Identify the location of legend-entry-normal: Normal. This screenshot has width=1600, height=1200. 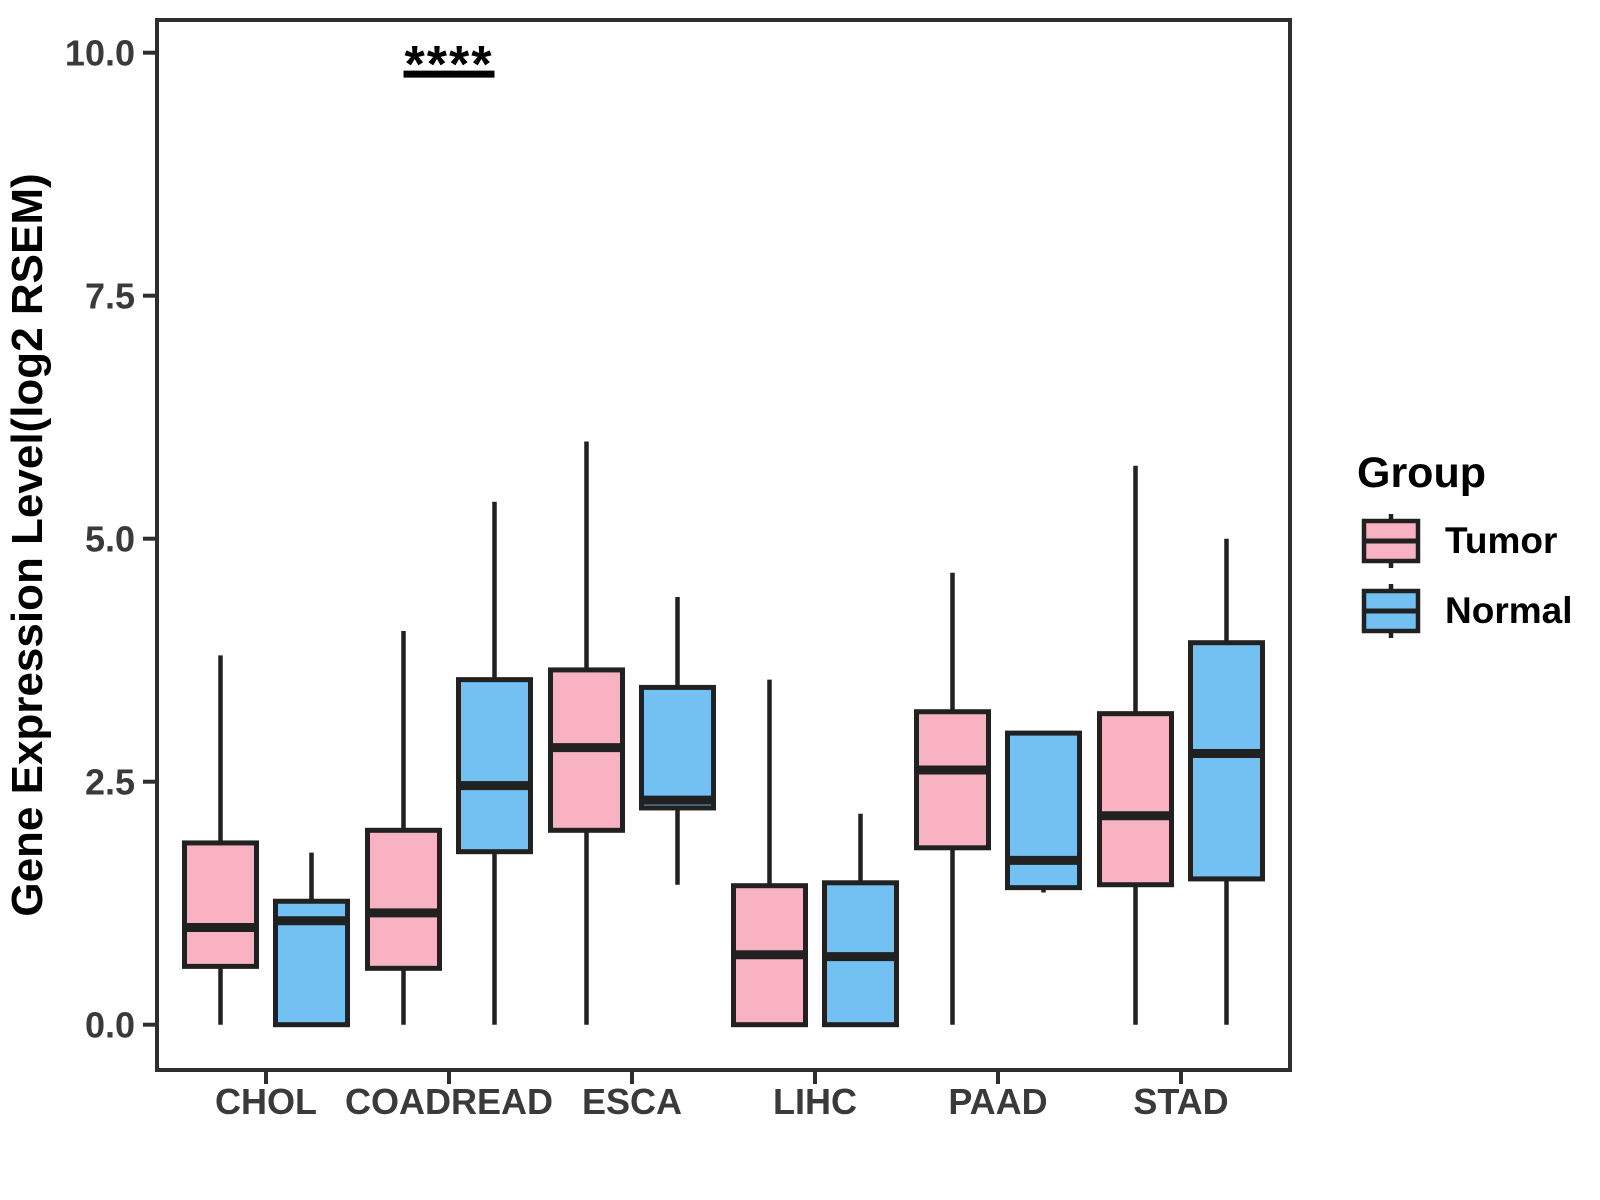
(1466, 611).